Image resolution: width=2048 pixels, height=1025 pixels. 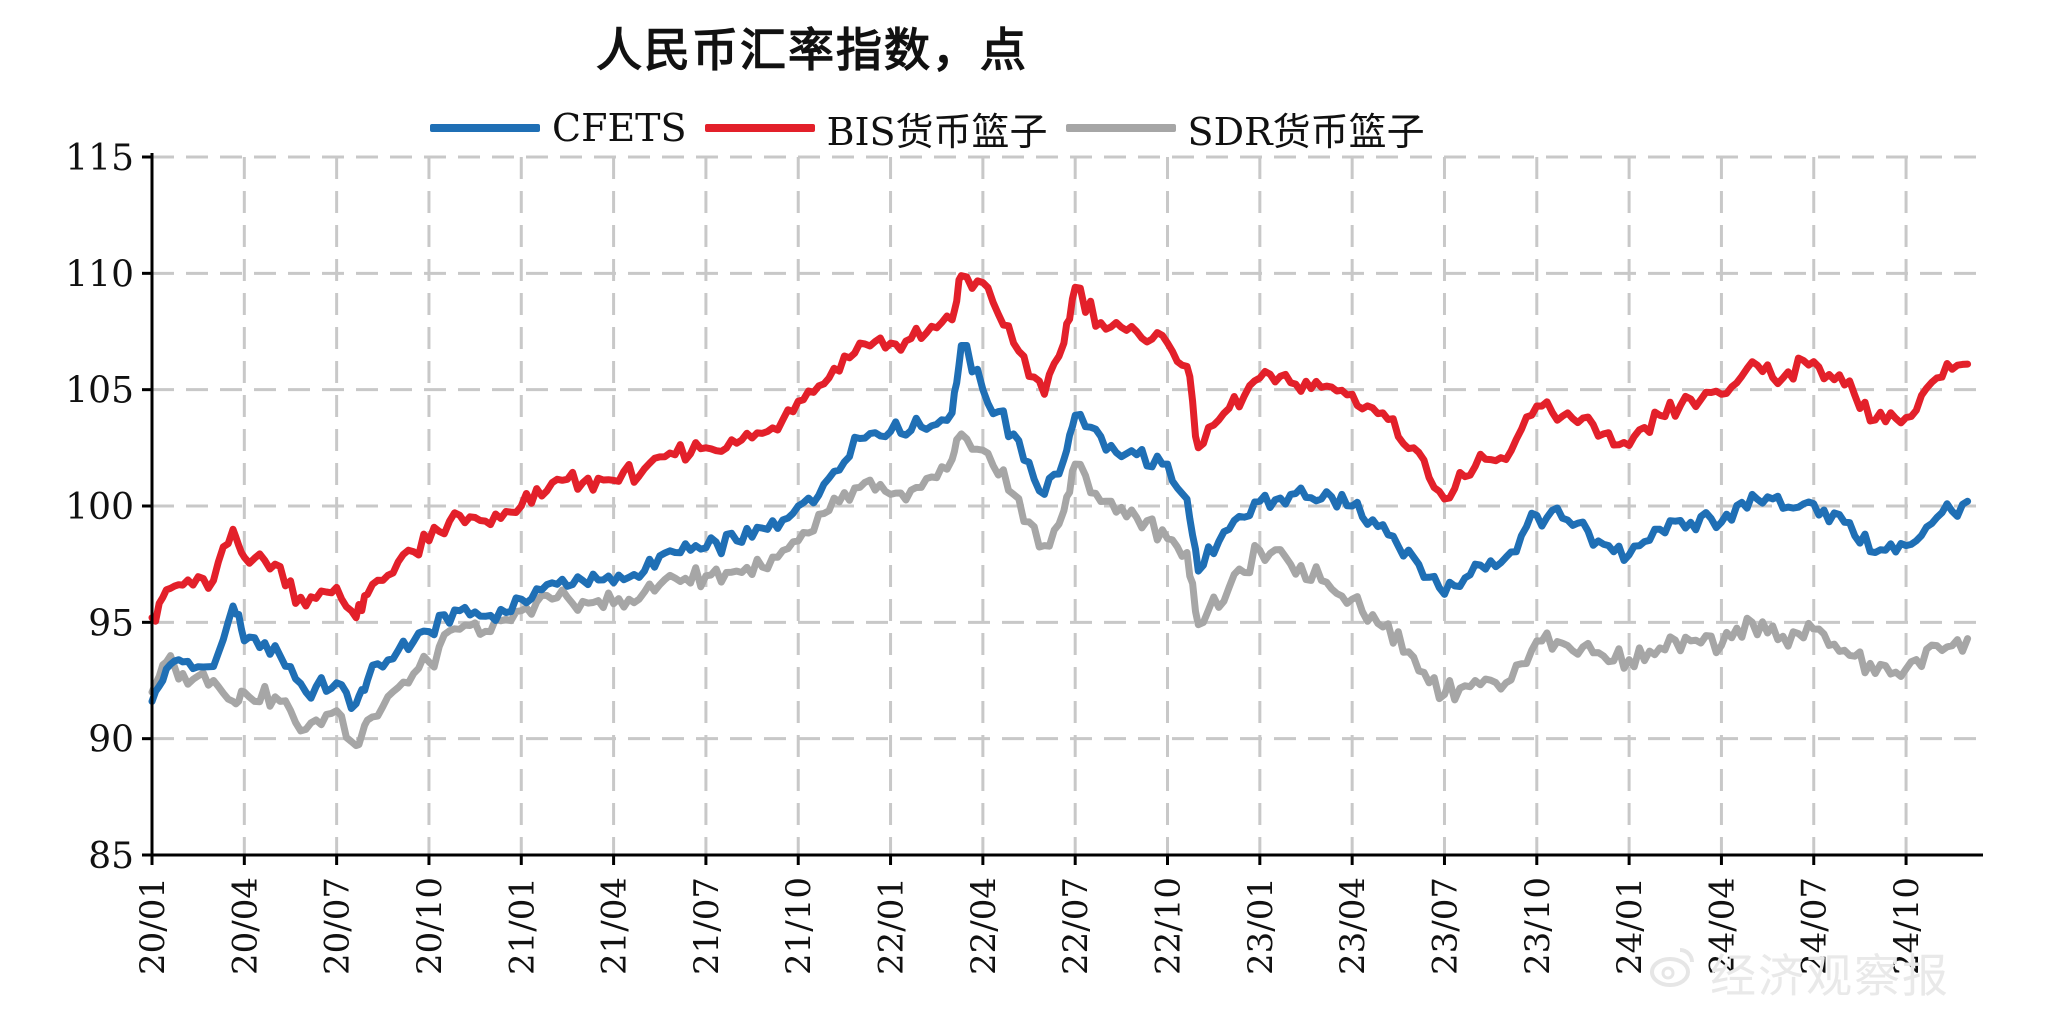 I want to click on x-tick-label: 24/04, so click(x=1722, y=926).